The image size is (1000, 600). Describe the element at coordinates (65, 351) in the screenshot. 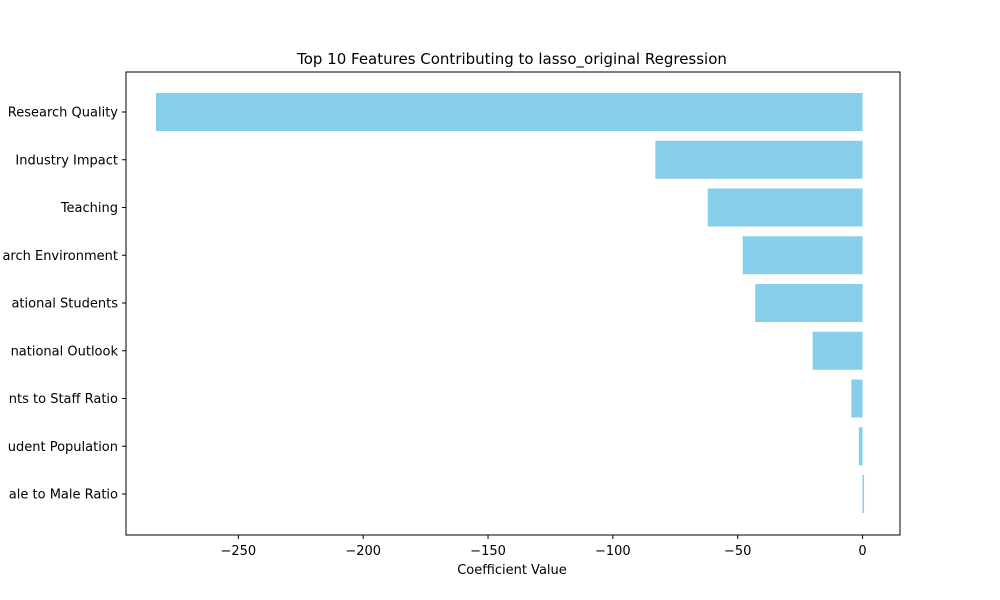

I see `y-tick-label: national Outlook` at that location.